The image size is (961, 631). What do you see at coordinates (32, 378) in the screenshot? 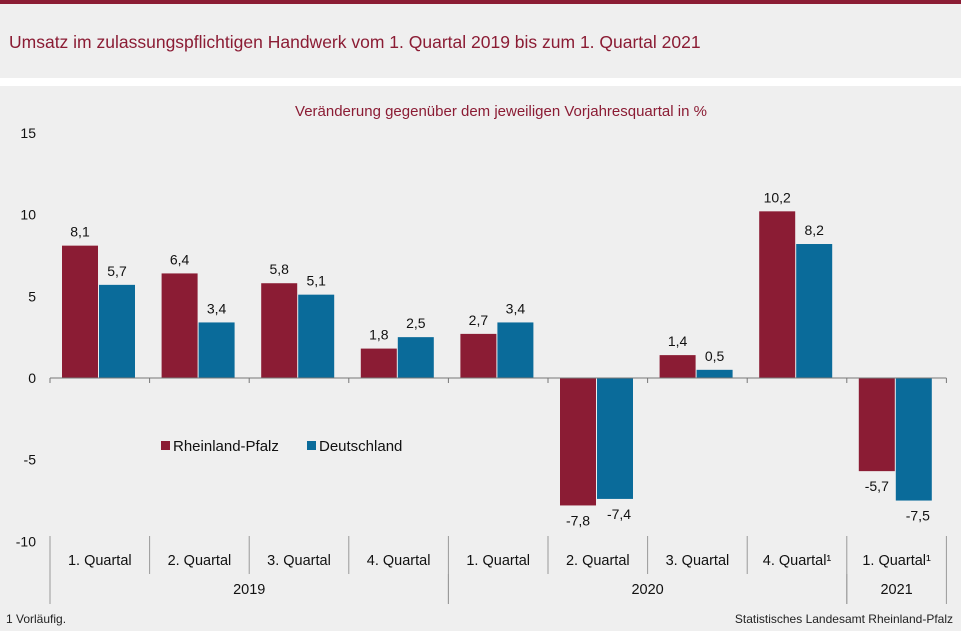
I see `y-tick-label: 0` at bounding box center [32, 378].